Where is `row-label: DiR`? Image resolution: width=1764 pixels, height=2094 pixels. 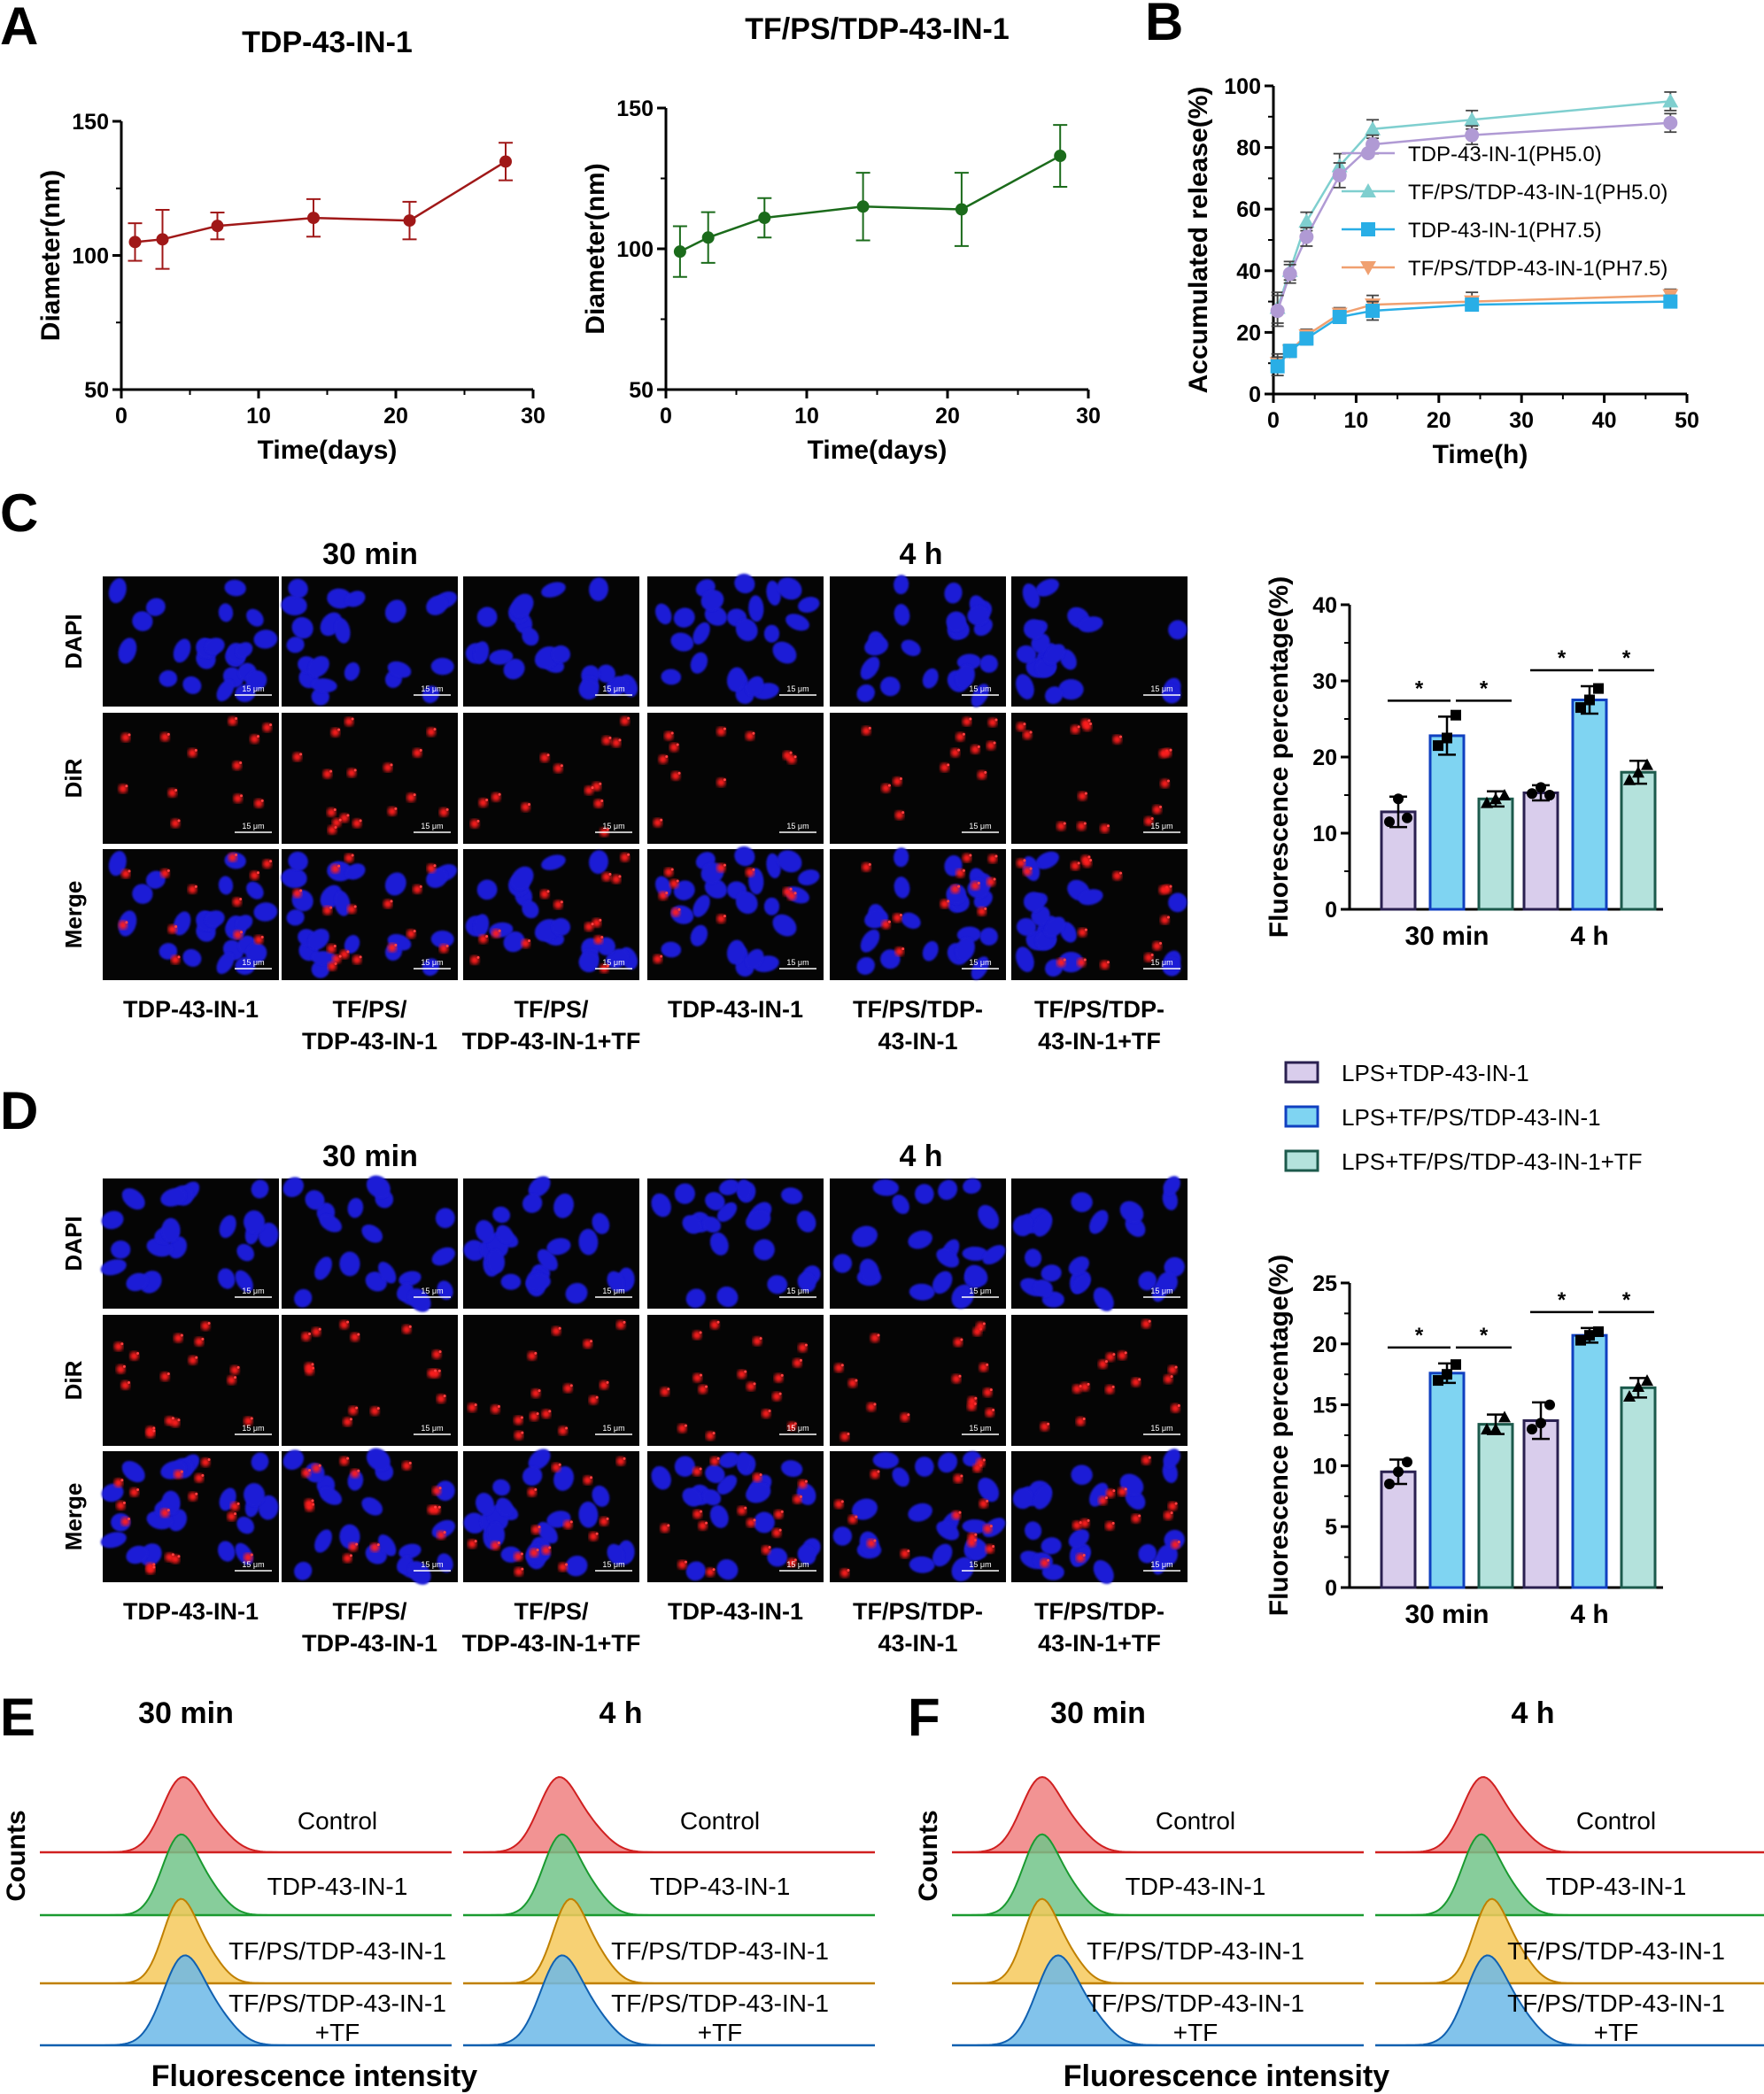
row-label: DiR is located at coordinates (73, 778).